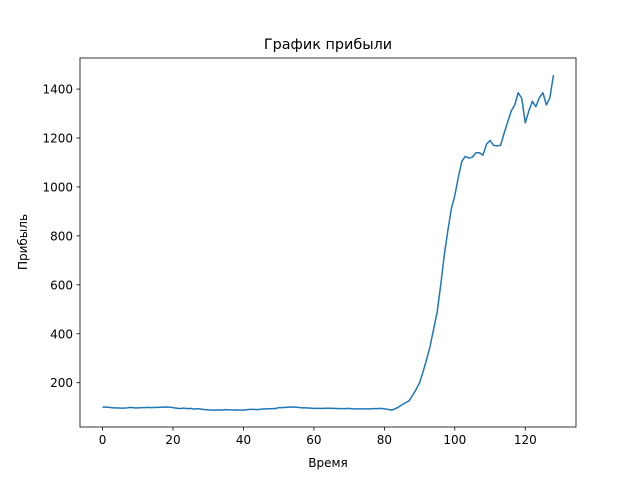  Describe the element at coordinates (328, 45) in the screenshot. I see `chart-title: График прибыли` at that location.